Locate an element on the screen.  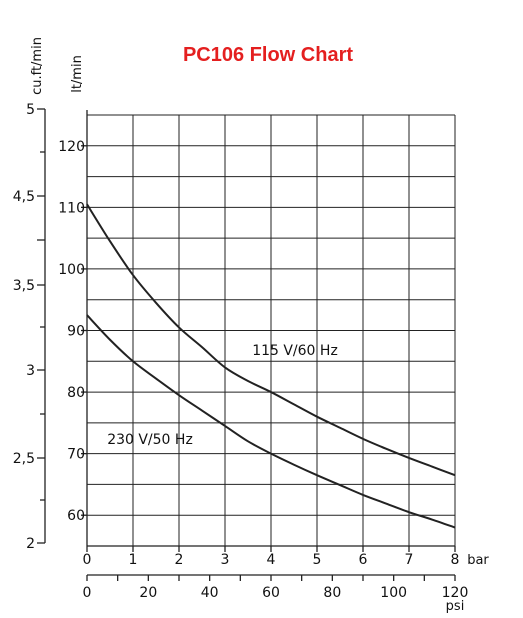
lt-tick-label: 80 is located at coordinates (76, 393).